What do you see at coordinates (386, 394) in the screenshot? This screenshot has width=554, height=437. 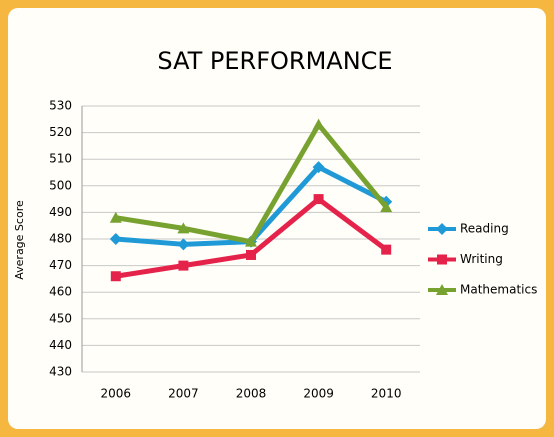 I see `x-tick-label: 2010` at bounding box center [386, 394].